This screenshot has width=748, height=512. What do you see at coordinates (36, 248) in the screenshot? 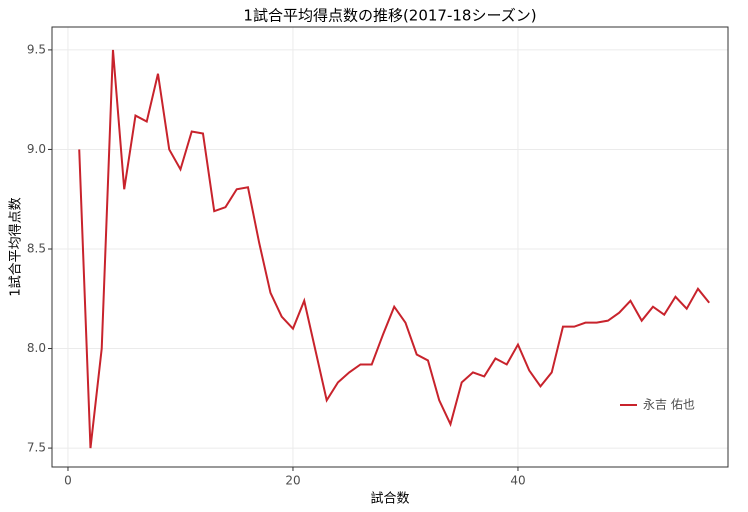
I see `y-tick-label: 8.5` at bounding box center [36, 248].